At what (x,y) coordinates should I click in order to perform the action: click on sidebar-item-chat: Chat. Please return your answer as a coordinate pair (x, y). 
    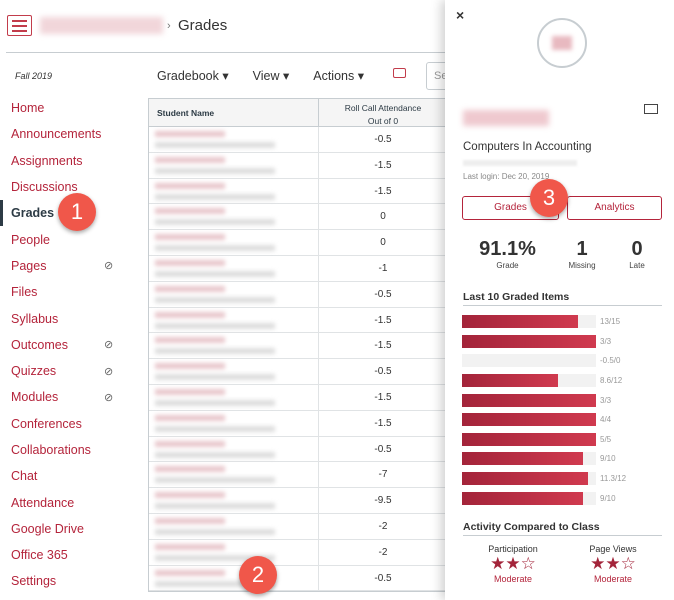
    Looking at the image, I should click on (70, 476).